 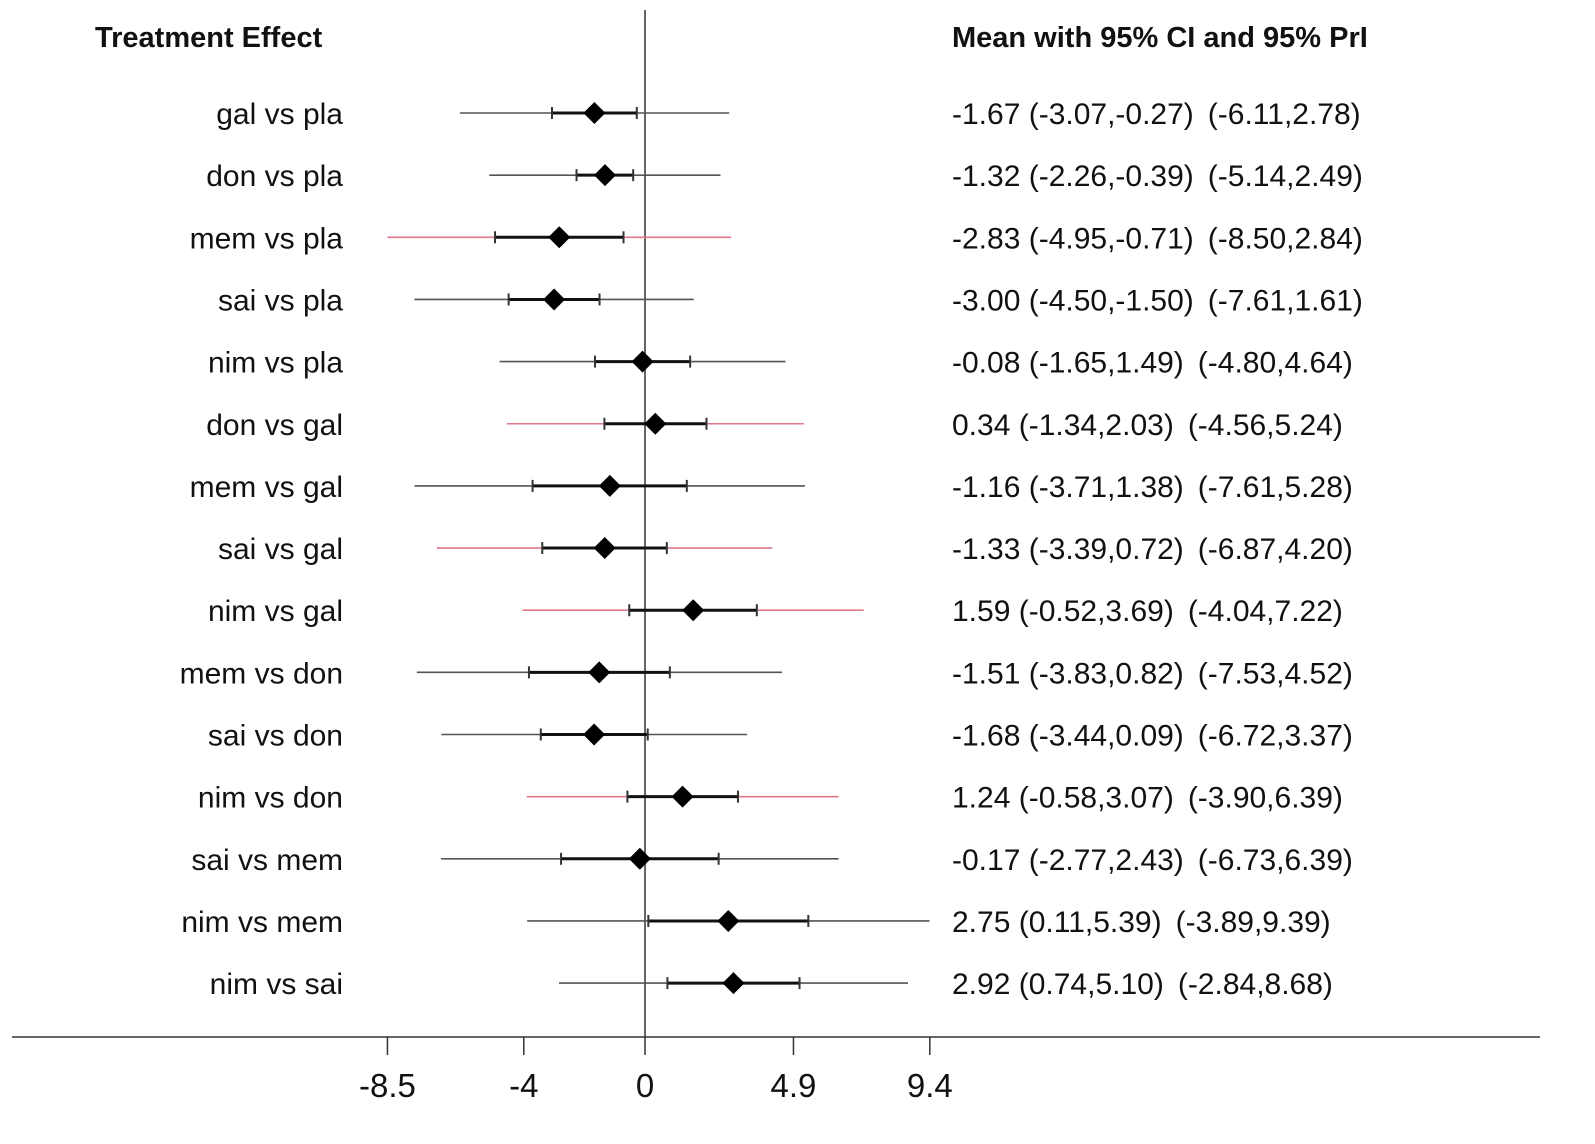 What do you see at coordinates (262, 922) in the screenshot?
I see `row-label: nim vs mem` at bounding box center [262, 922].